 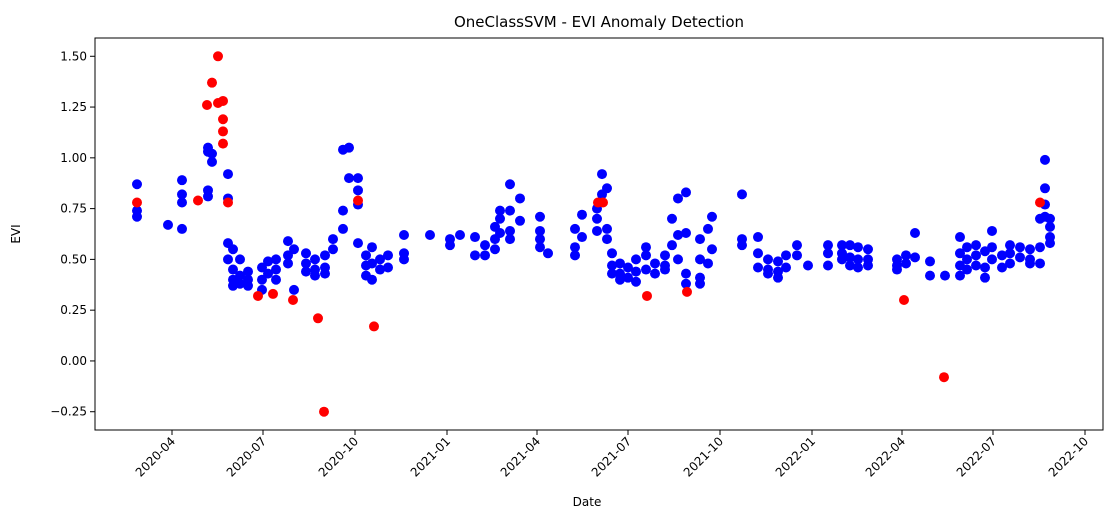 I want to click on x-tick-label: 2022-04, so click(x=885, y=456).